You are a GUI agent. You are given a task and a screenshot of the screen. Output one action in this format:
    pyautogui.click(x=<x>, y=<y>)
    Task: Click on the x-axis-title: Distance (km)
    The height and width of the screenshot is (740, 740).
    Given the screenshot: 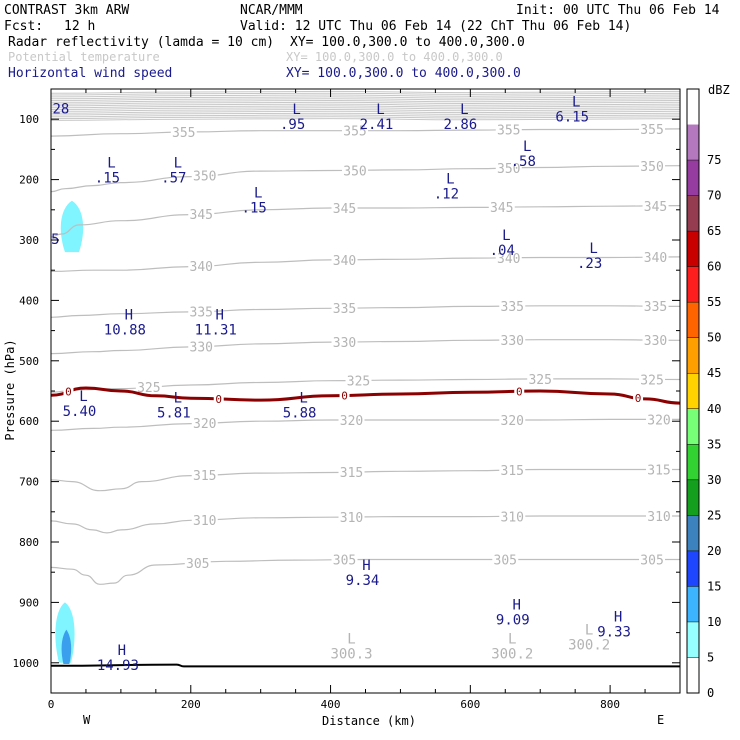 What is the action you would take?
    pyautogui.click(x=369, y=721)
    